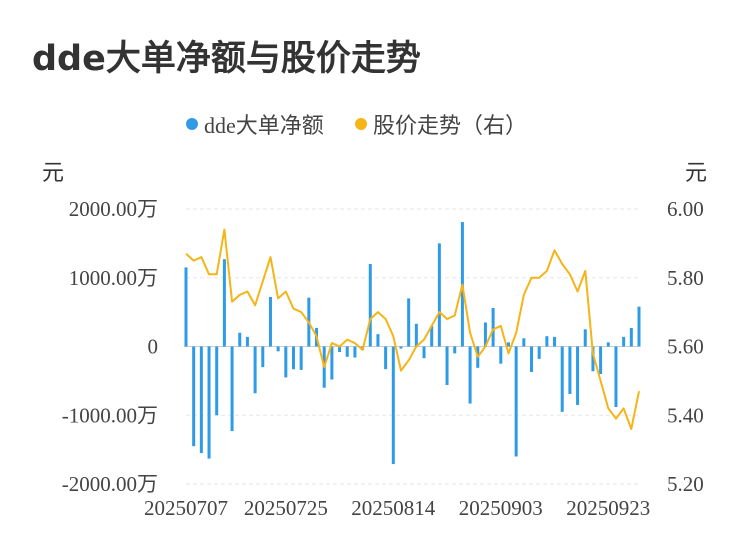 This screenshot has height=558, width=750. Describe the element at coordinates (685, 278) in the screenshot. I see `right-tick-label: 5.80` at that location.